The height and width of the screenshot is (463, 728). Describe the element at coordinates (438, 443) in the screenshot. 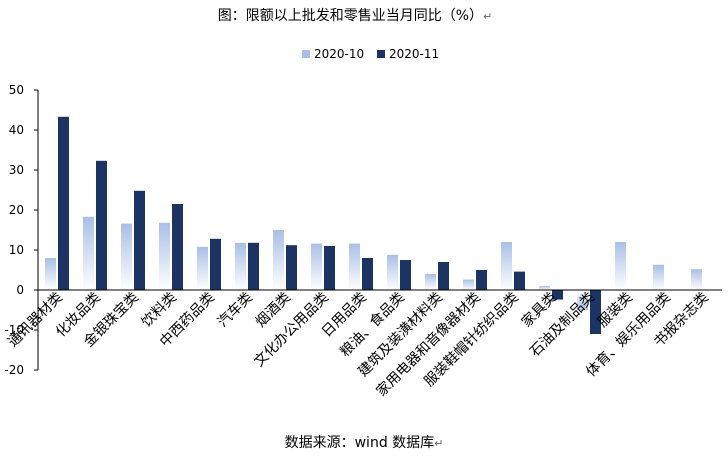

I see `source-return-mark: ↵` at that location.